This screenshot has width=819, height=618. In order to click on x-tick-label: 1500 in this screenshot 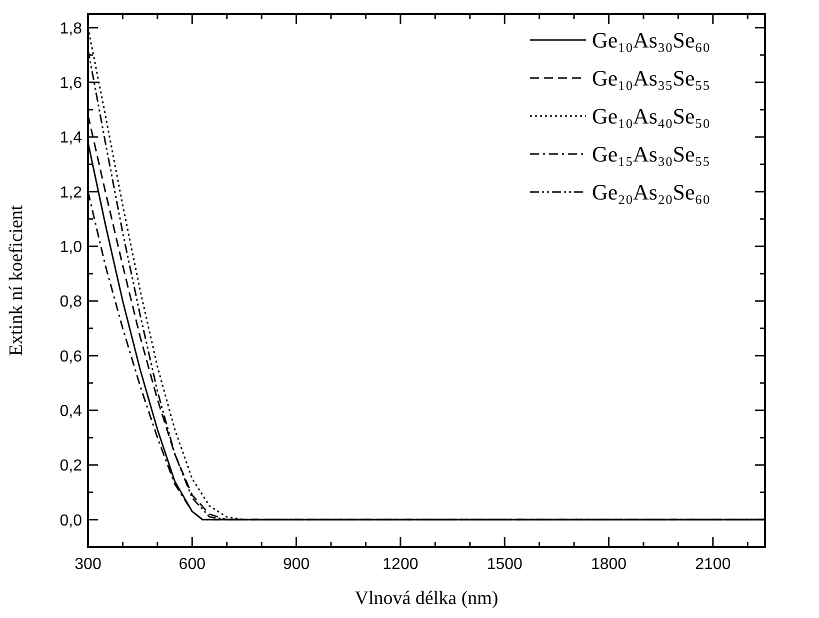, I will do `click(504, 564)`.